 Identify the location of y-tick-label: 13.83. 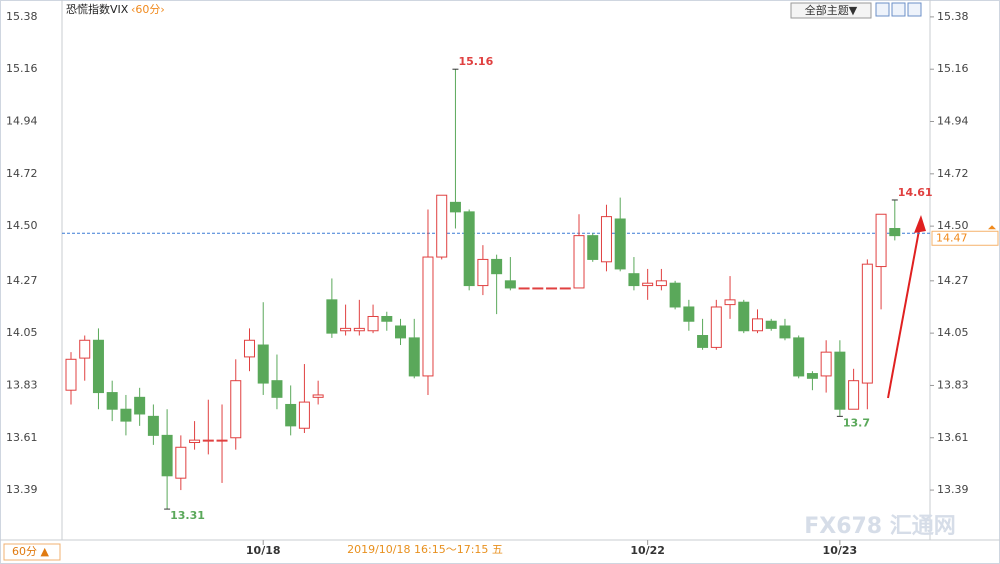
(22, 384).